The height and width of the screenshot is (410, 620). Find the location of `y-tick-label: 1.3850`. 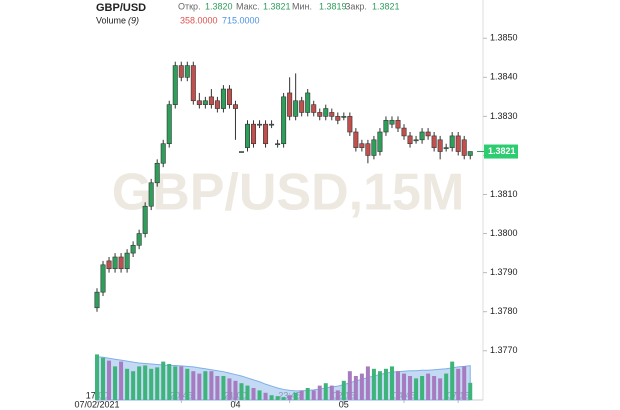

y-tick-label: 1.3850 is located at coordinates (504, 38).